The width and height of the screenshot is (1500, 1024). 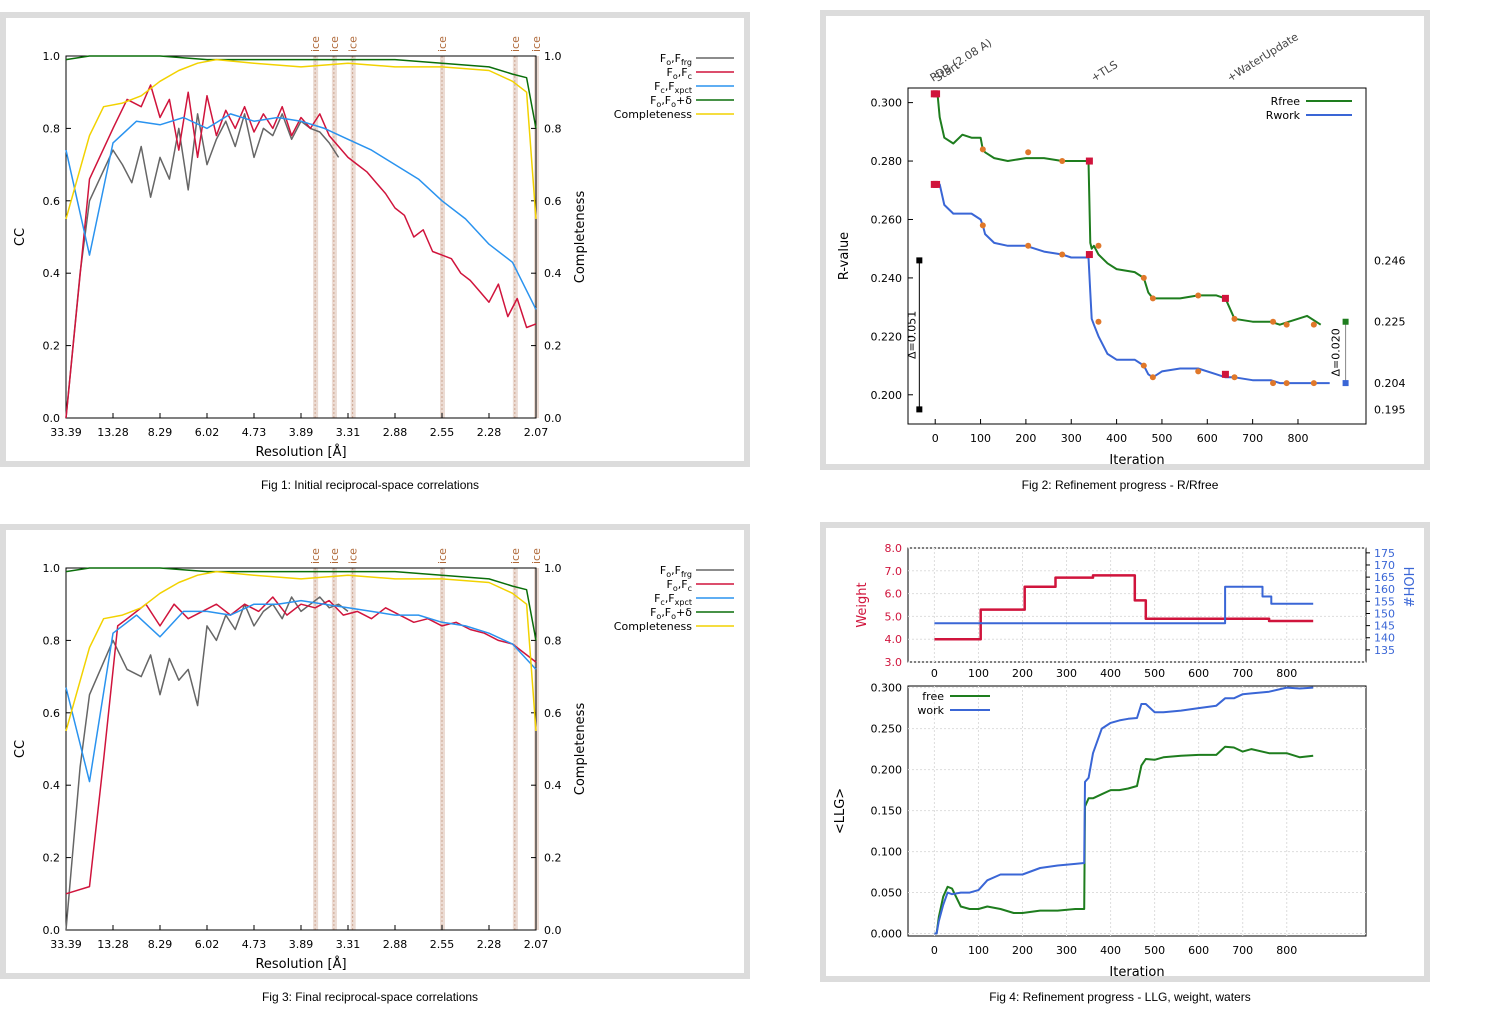 I want to click on weight-tick-label: 6.0, so click(x=894, y=594).